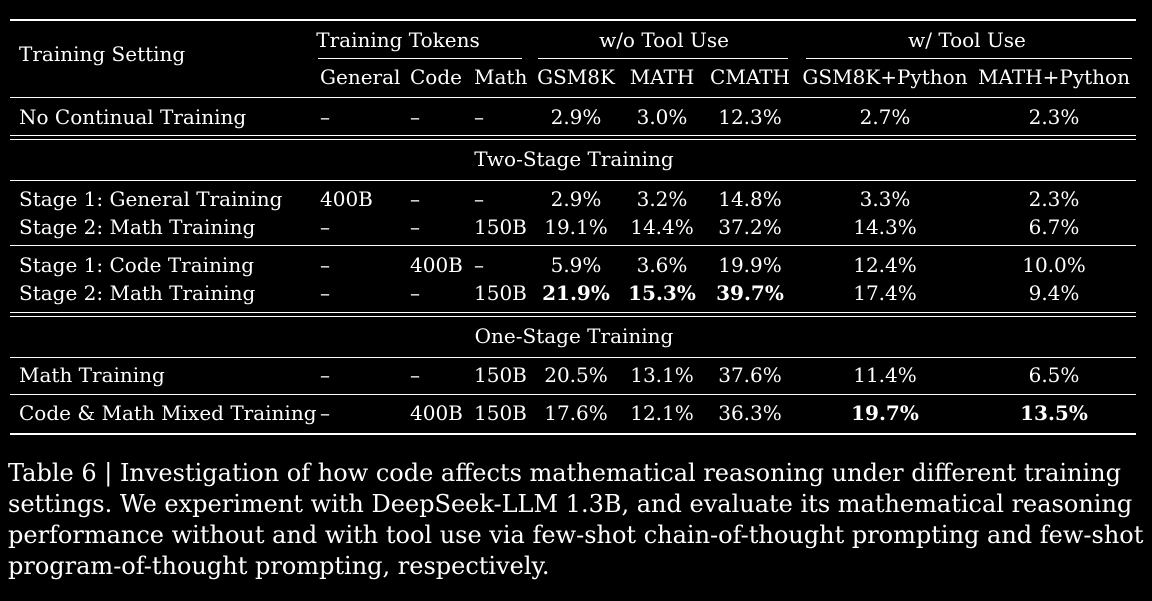 Image resolution: width=1152 pixels, height=601 pixels. What do you see at coordinates (662, 265) in the screenshot?
I see `table-cell: 3.6%` at bounding box center [662, 265].